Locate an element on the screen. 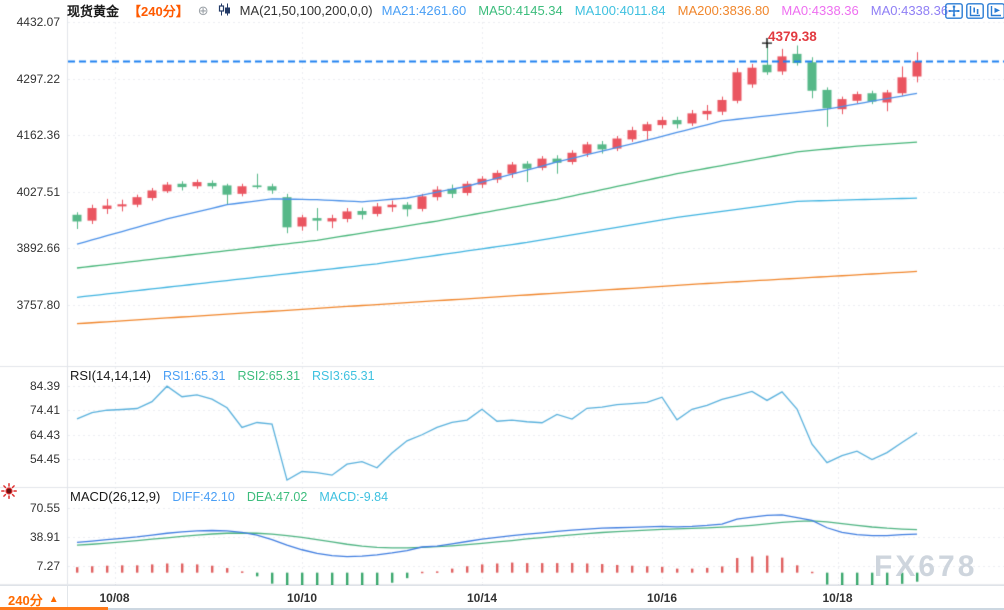 Image resolution: width=1004 pixels, height=610 pixels. date-axis-label: 10/16 is located at coordinates (662, 598).